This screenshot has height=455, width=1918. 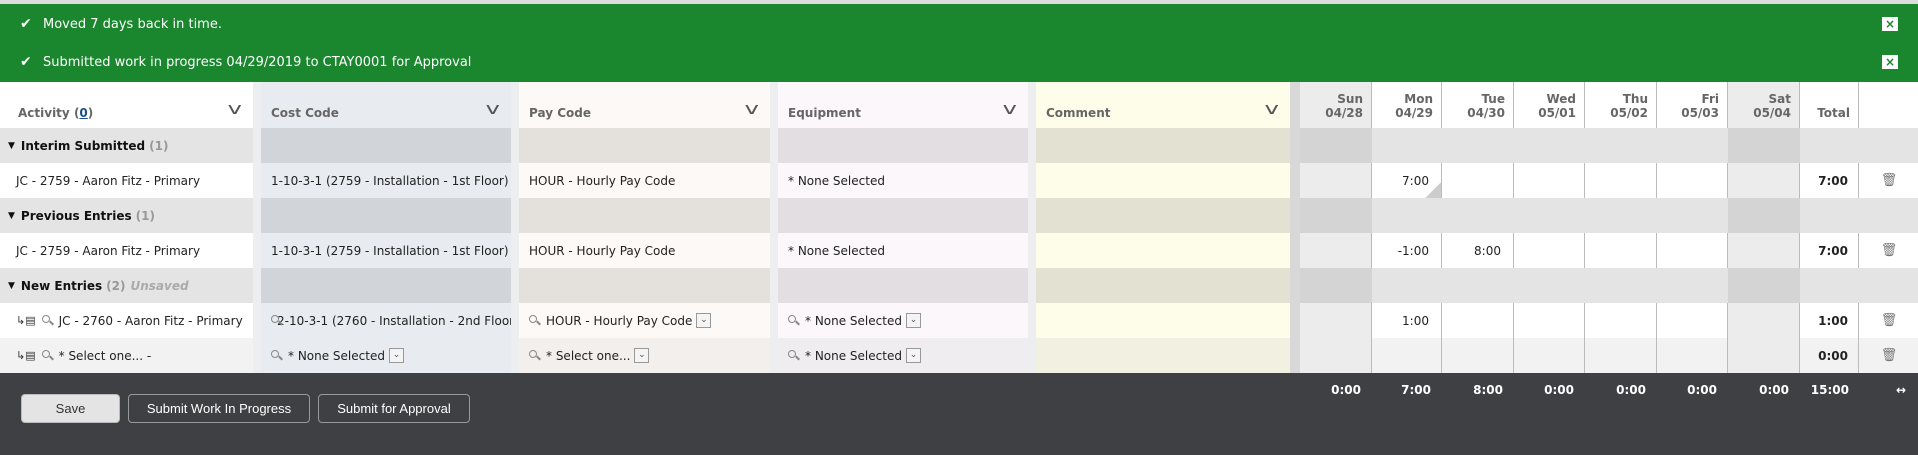 What do you see at coordinates (219, 408) in the screenshot?
I see `submit-work-in-progress-button: Submit Work In Progress` at bounding box center [219, 408].